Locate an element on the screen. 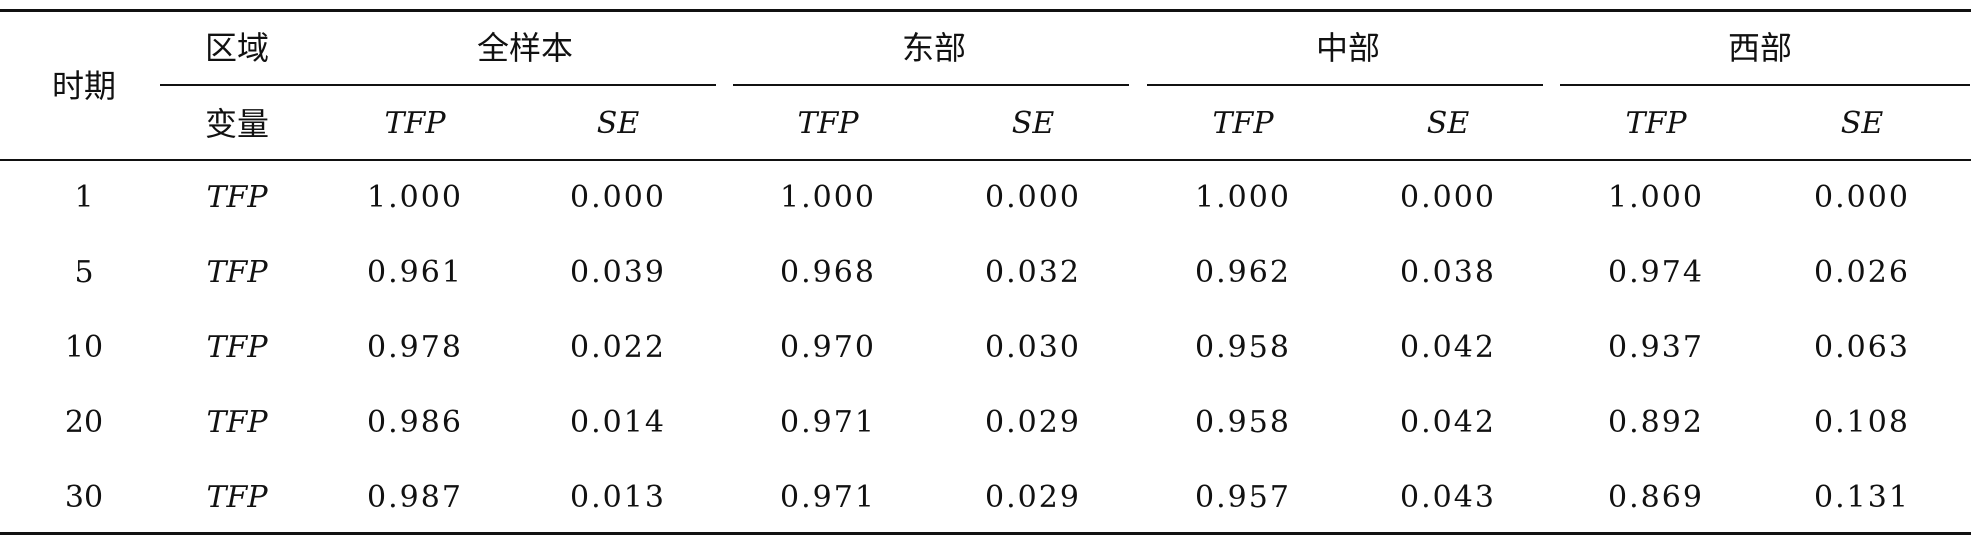 This screenshot has width=1971, height=543. bottom-rule is located at coordinates (985, 533).